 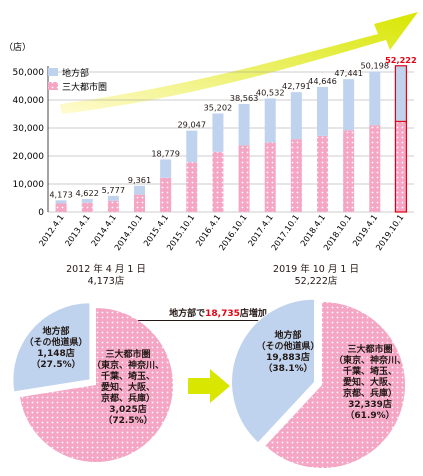 I want to click on pie-2019-title: 2019 年 10 月 1 日 52,222店, so click(x=316, y=276).